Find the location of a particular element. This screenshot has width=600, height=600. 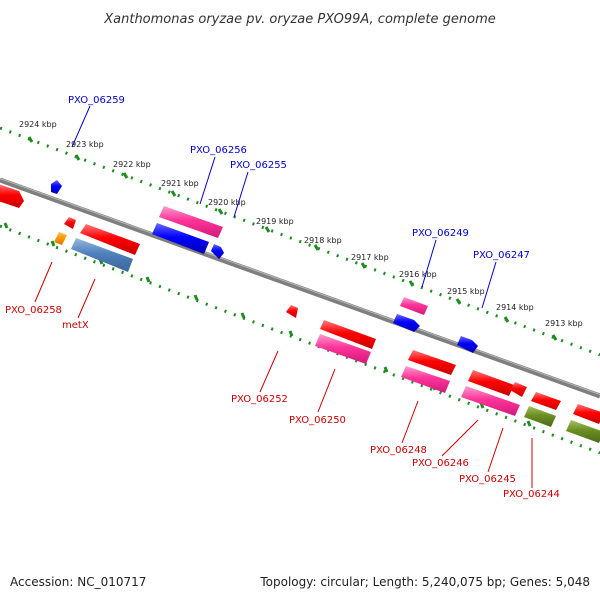

gene-label-metx: metX is located at coordinates (75, 325).